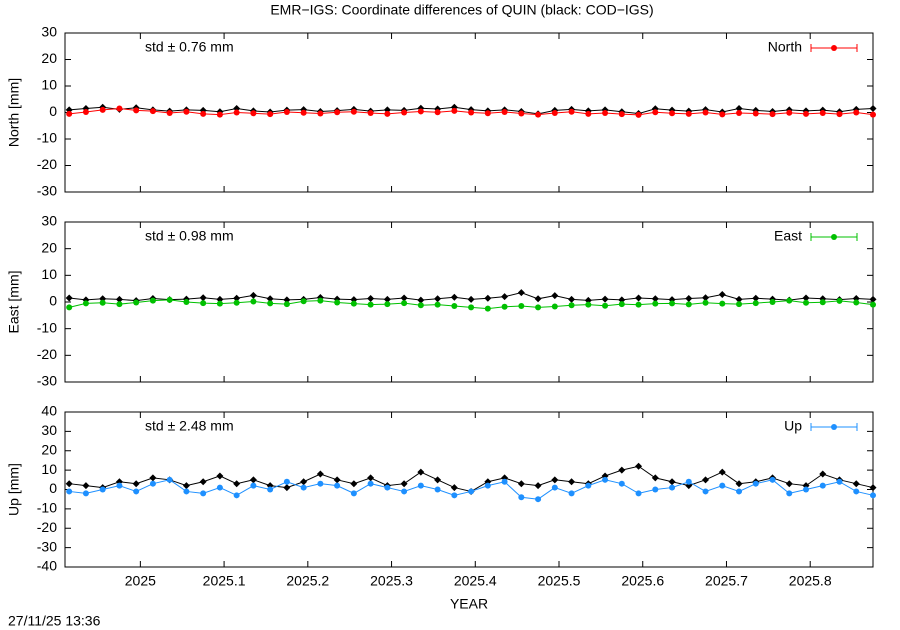  Describe the element at coordinates (189, 426) in the screenshot. I see `std-annotation: std ± 2.48 mm` at that location.